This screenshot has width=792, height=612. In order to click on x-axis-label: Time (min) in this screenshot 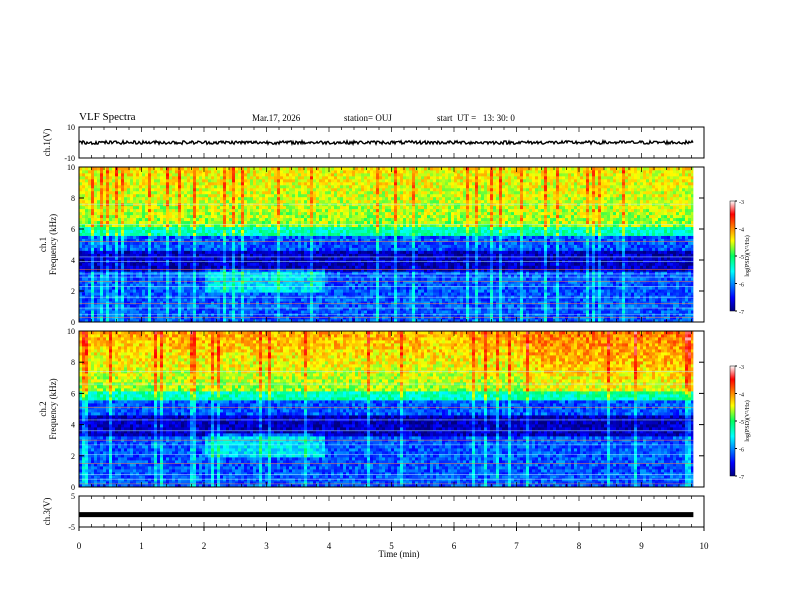, I will do `click(399, 554)`.